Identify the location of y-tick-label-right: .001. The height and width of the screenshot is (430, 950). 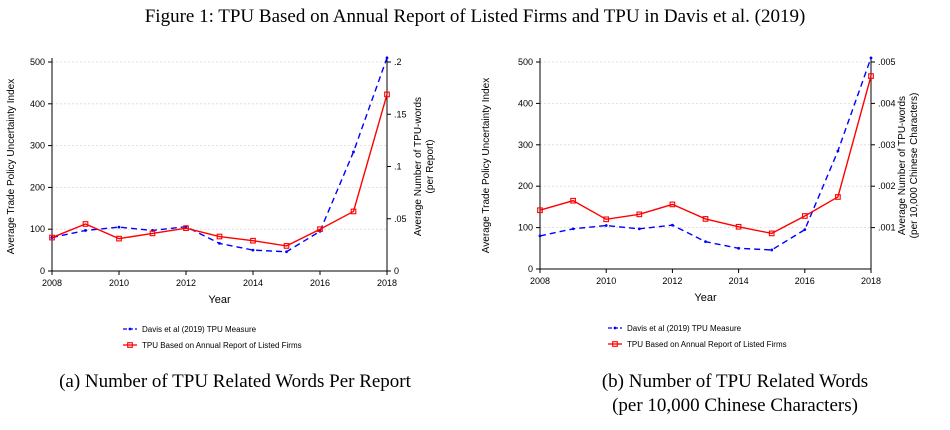
(887, 228).